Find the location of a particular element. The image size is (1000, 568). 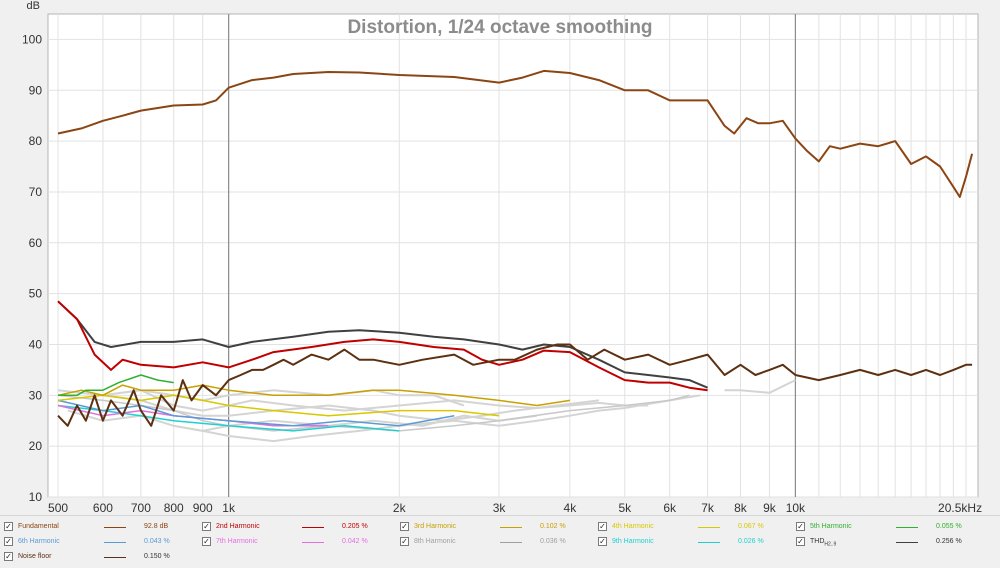

legend-item-7th-harmonic: ✓ 7th Harmonic 0.042 % is located at coordinates (297, 542).